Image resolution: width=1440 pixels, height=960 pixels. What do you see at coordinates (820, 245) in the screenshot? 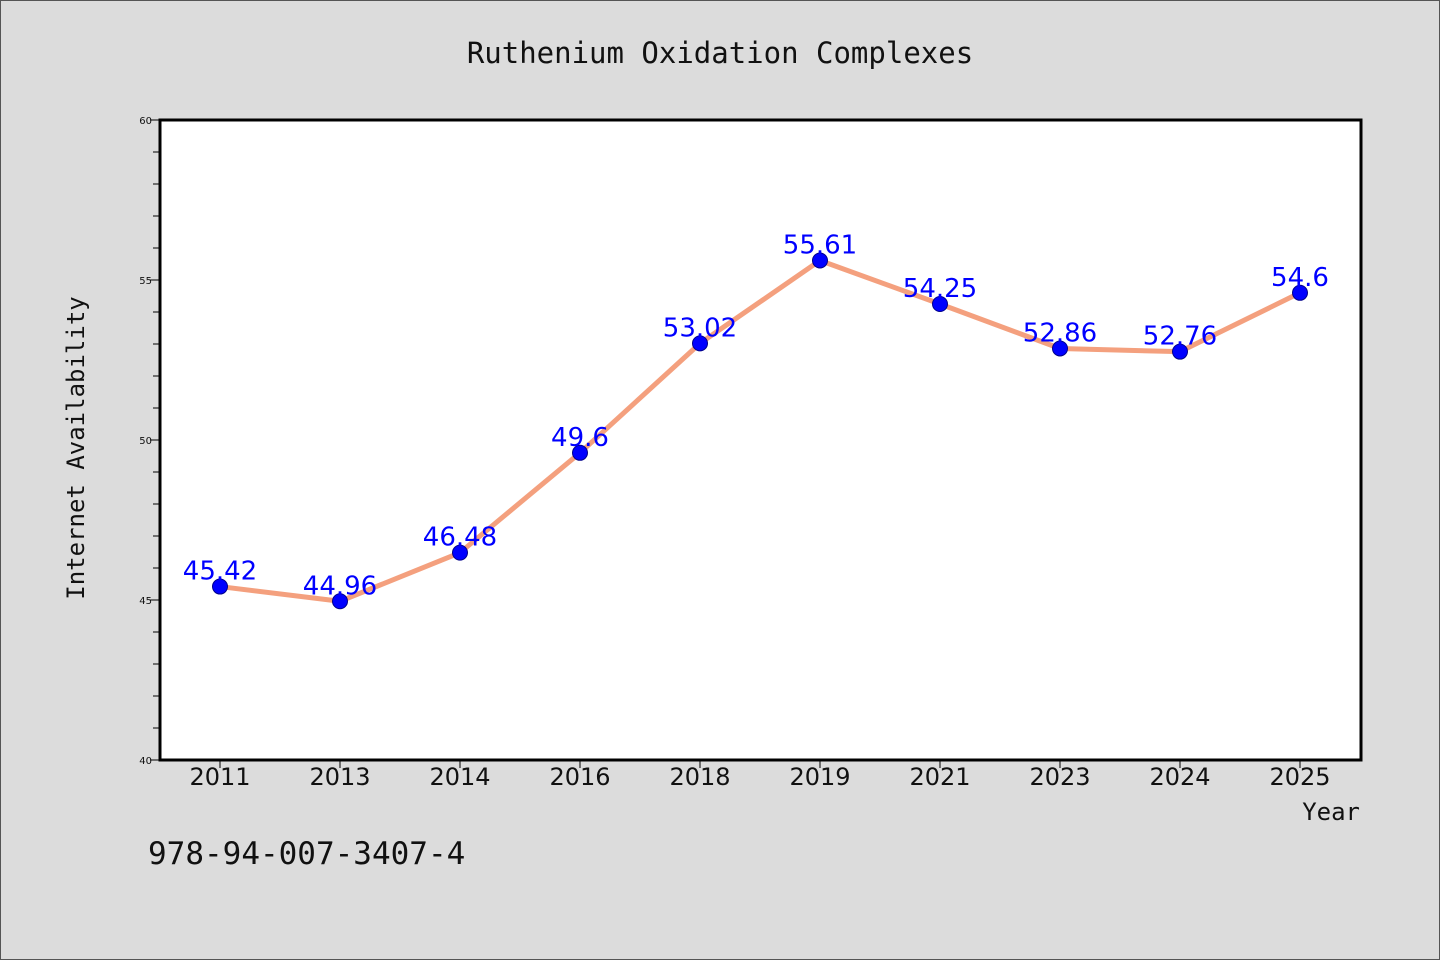
I see `data-label: 55.61` at bounding box center [820, 245].